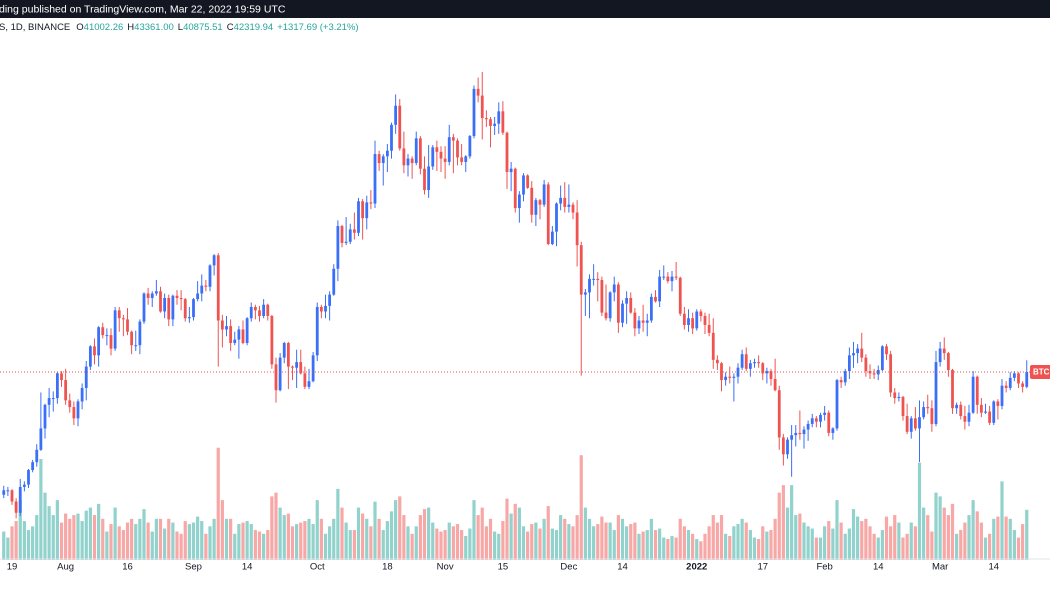 This screenshot has width=1050, height=600. Describe the element at coordinates (35, 27) in the screenshot. I see `legend-symbol: S, 1D, BINANCE` at that location.